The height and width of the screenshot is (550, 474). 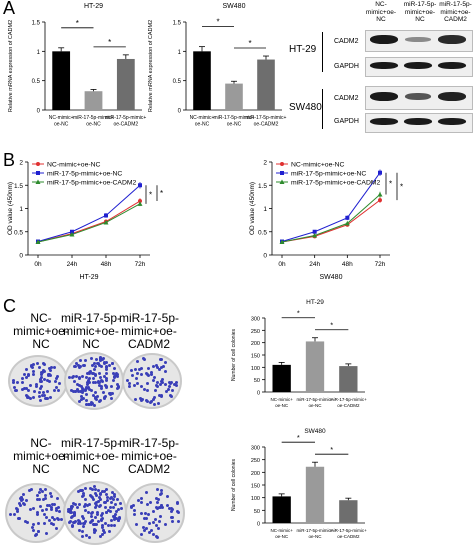 I want to click on dish-label-sw480-2: miR-17-5p-mimic+oe-NC, so click(x=90, y=456).